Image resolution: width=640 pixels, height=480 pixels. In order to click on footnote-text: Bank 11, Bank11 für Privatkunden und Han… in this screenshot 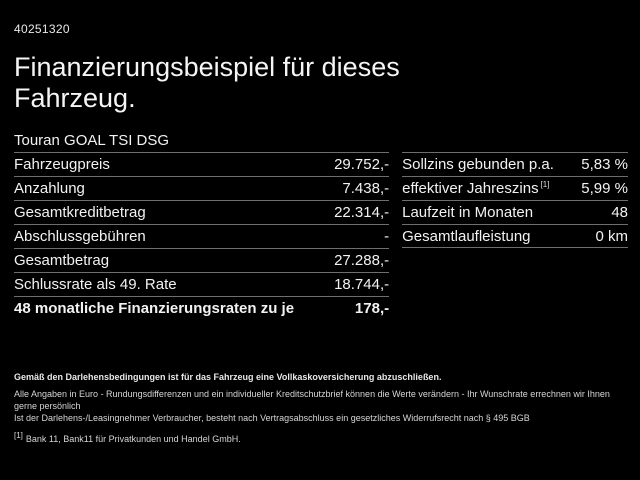, I will do `click(133, 439)`.